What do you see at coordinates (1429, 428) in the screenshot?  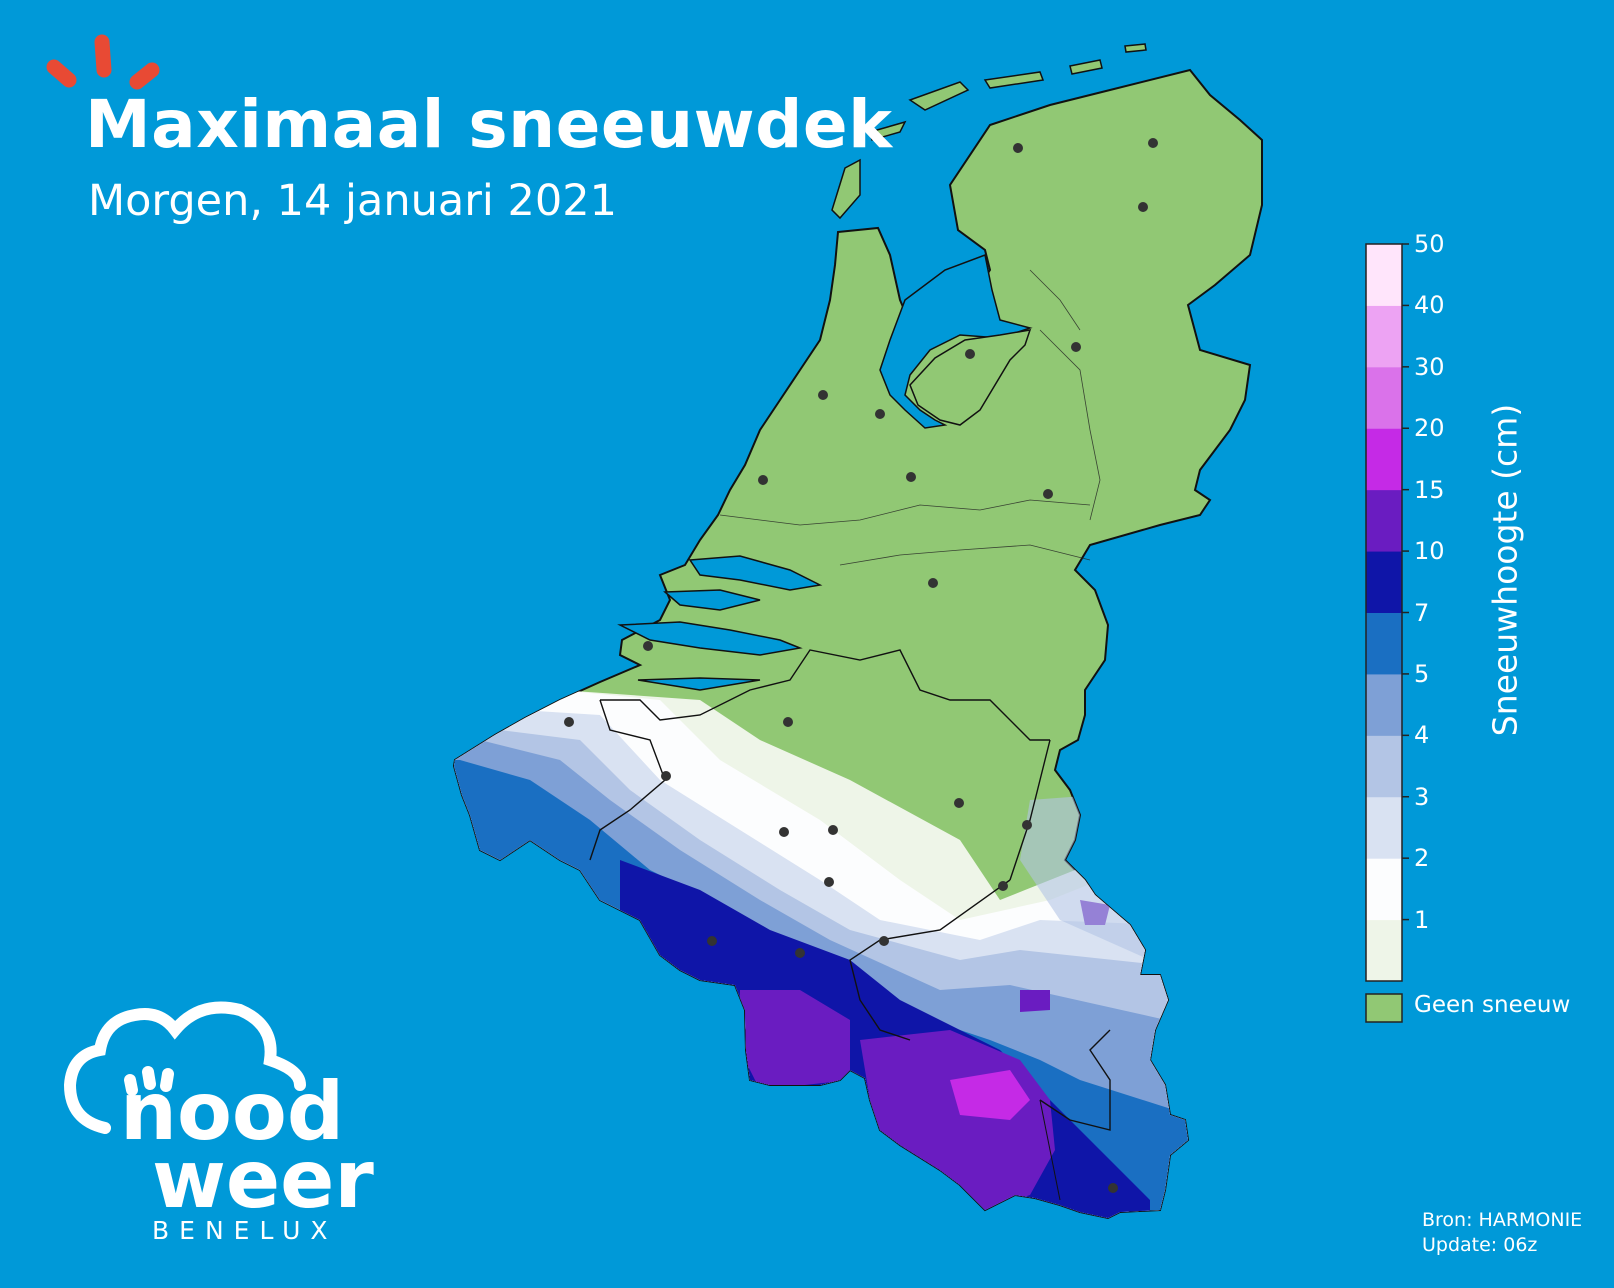 I see `colorbar-tick-label: 20` at bounding box center [1429, 428].